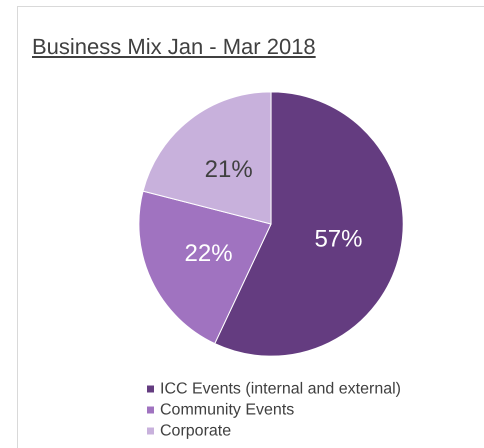 The image size is (484, 448). Describe the element at coordinates (338, 239) in the screenshot. I see `data-label: 57%` at that location.